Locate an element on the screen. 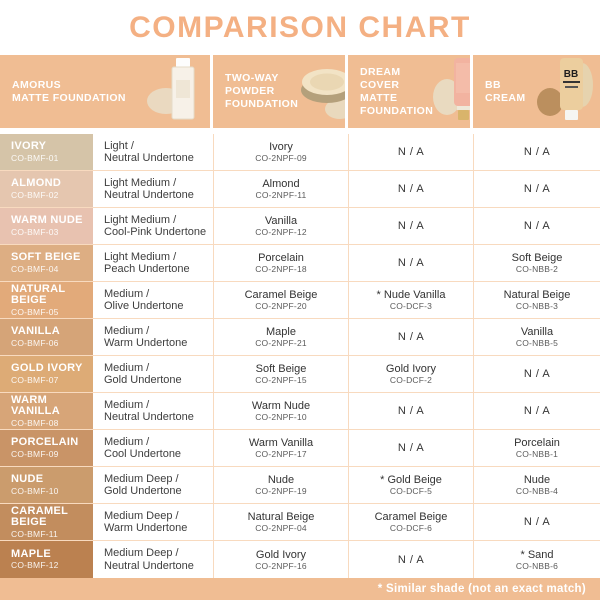  product-shade-code: CO-2NPF-16 is located at coordinates (281, 565).